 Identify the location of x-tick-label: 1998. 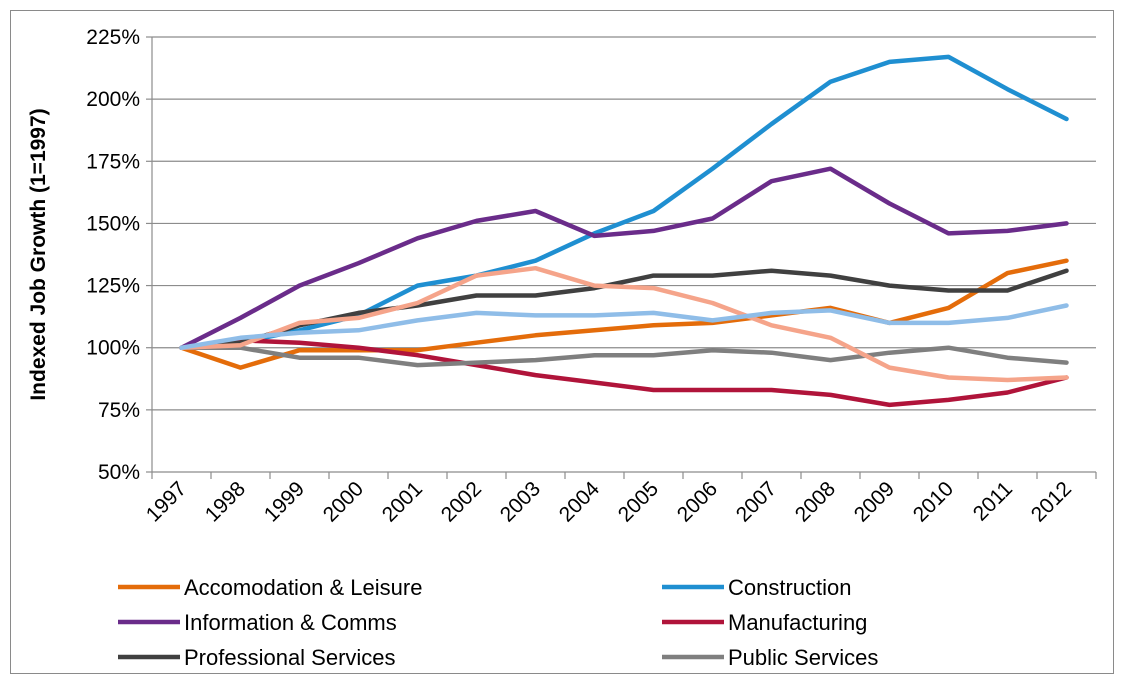
(225, 501).